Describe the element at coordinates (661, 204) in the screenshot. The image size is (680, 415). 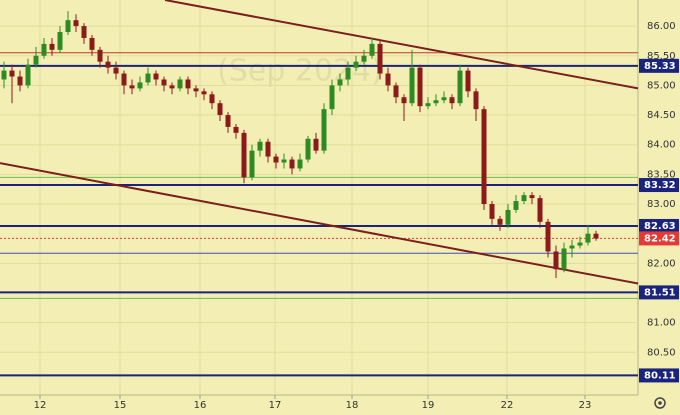
I see `y-tick-label: 83.00` at that location.